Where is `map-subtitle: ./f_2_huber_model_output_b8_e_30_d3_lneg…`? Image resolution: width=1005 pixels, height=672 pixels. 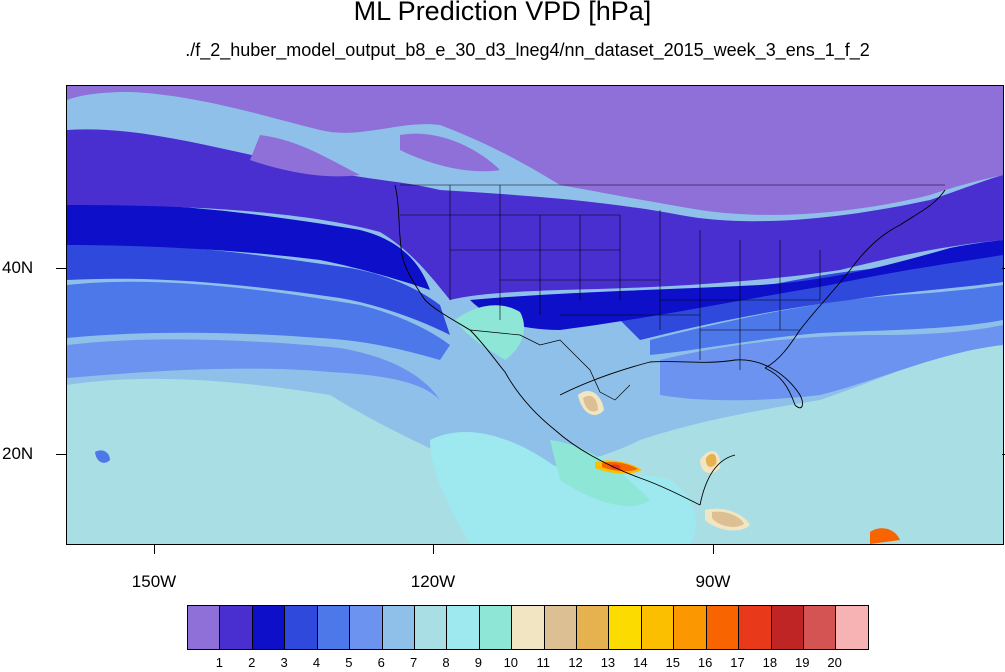 map-subtitle: ./f_2_huber_model_output_b8_e_30_d3_lneg… is located at coordinates (527, 50).